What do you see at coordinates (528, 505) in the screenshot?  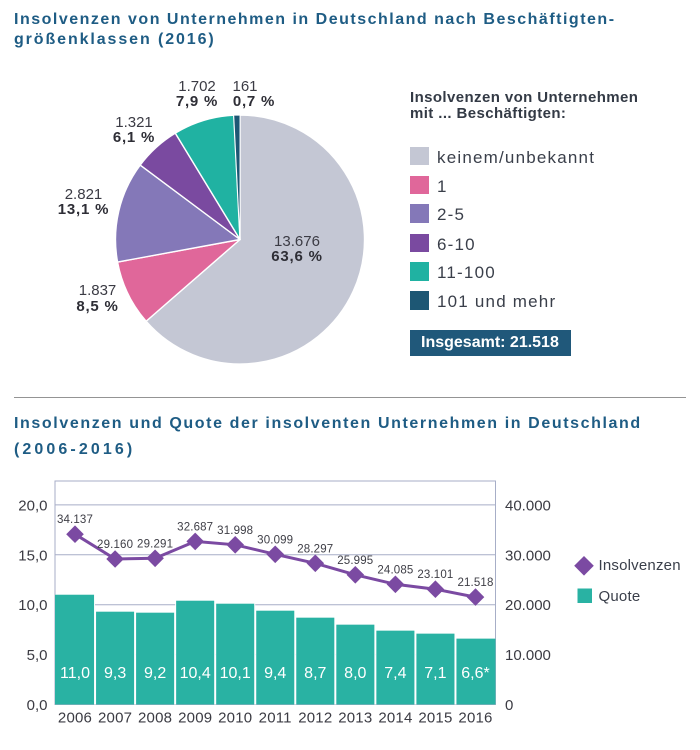 I see `svg-text: 40.000` at bounding box center [528, 505].